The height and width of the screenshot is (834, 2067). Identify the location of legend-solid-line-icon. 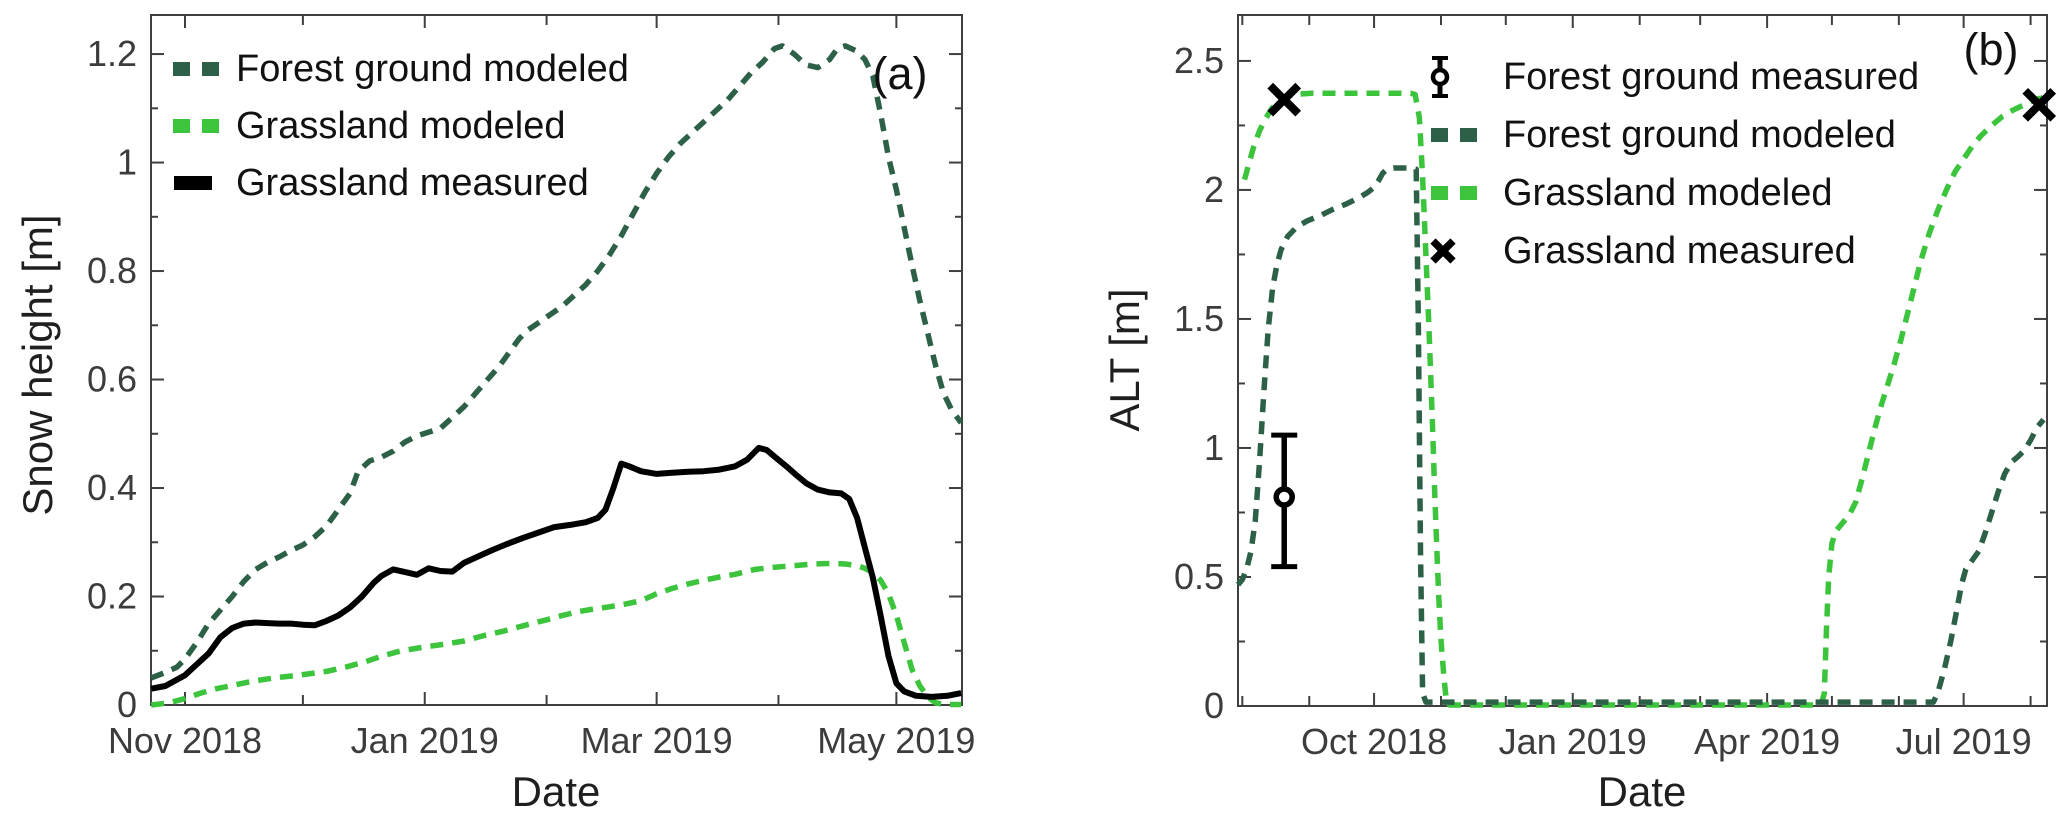
(193, 182).